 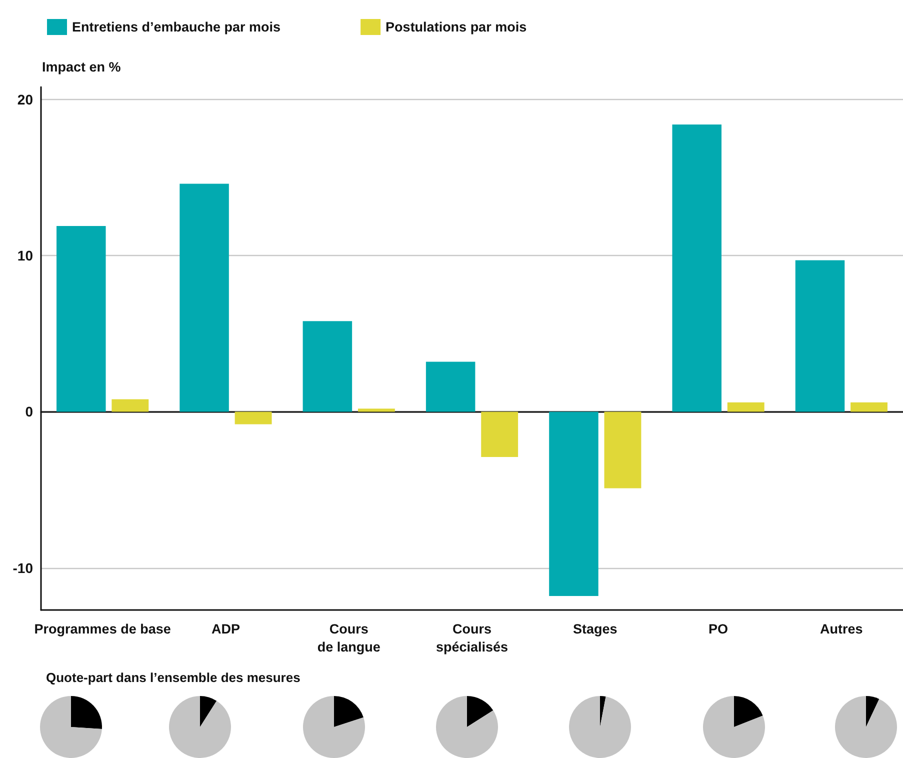 I want to click on x-tick-label: Stages, so click(x=595, y=629).